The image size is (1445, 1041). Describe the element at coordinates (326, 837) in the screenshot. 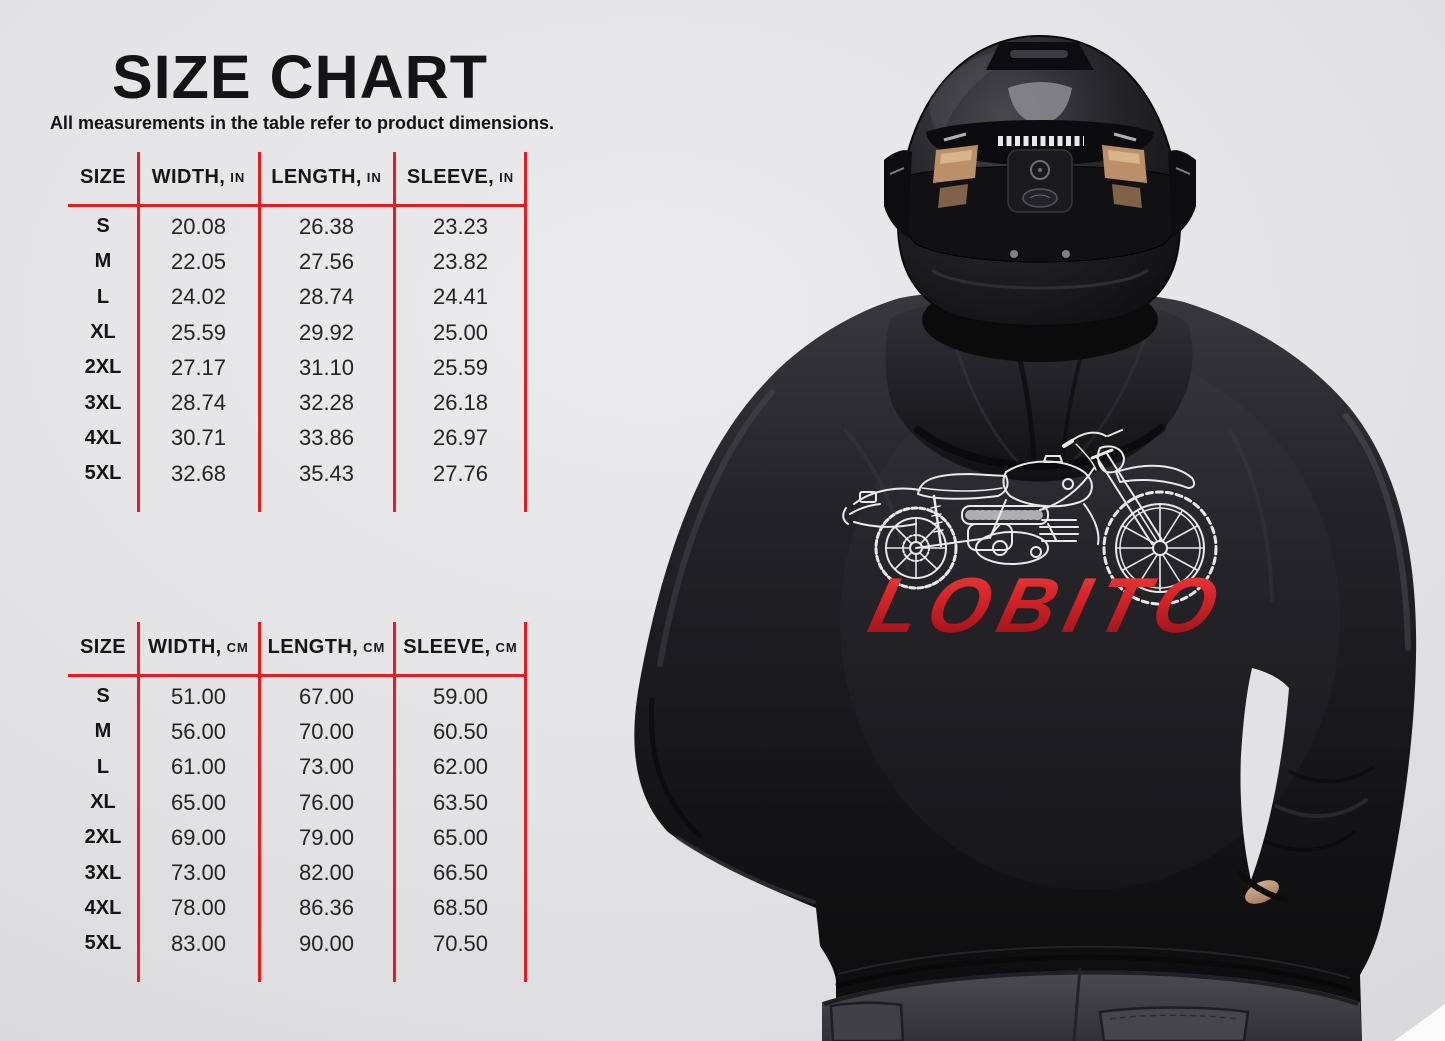

I see `length-cell: 79.00` at that location.